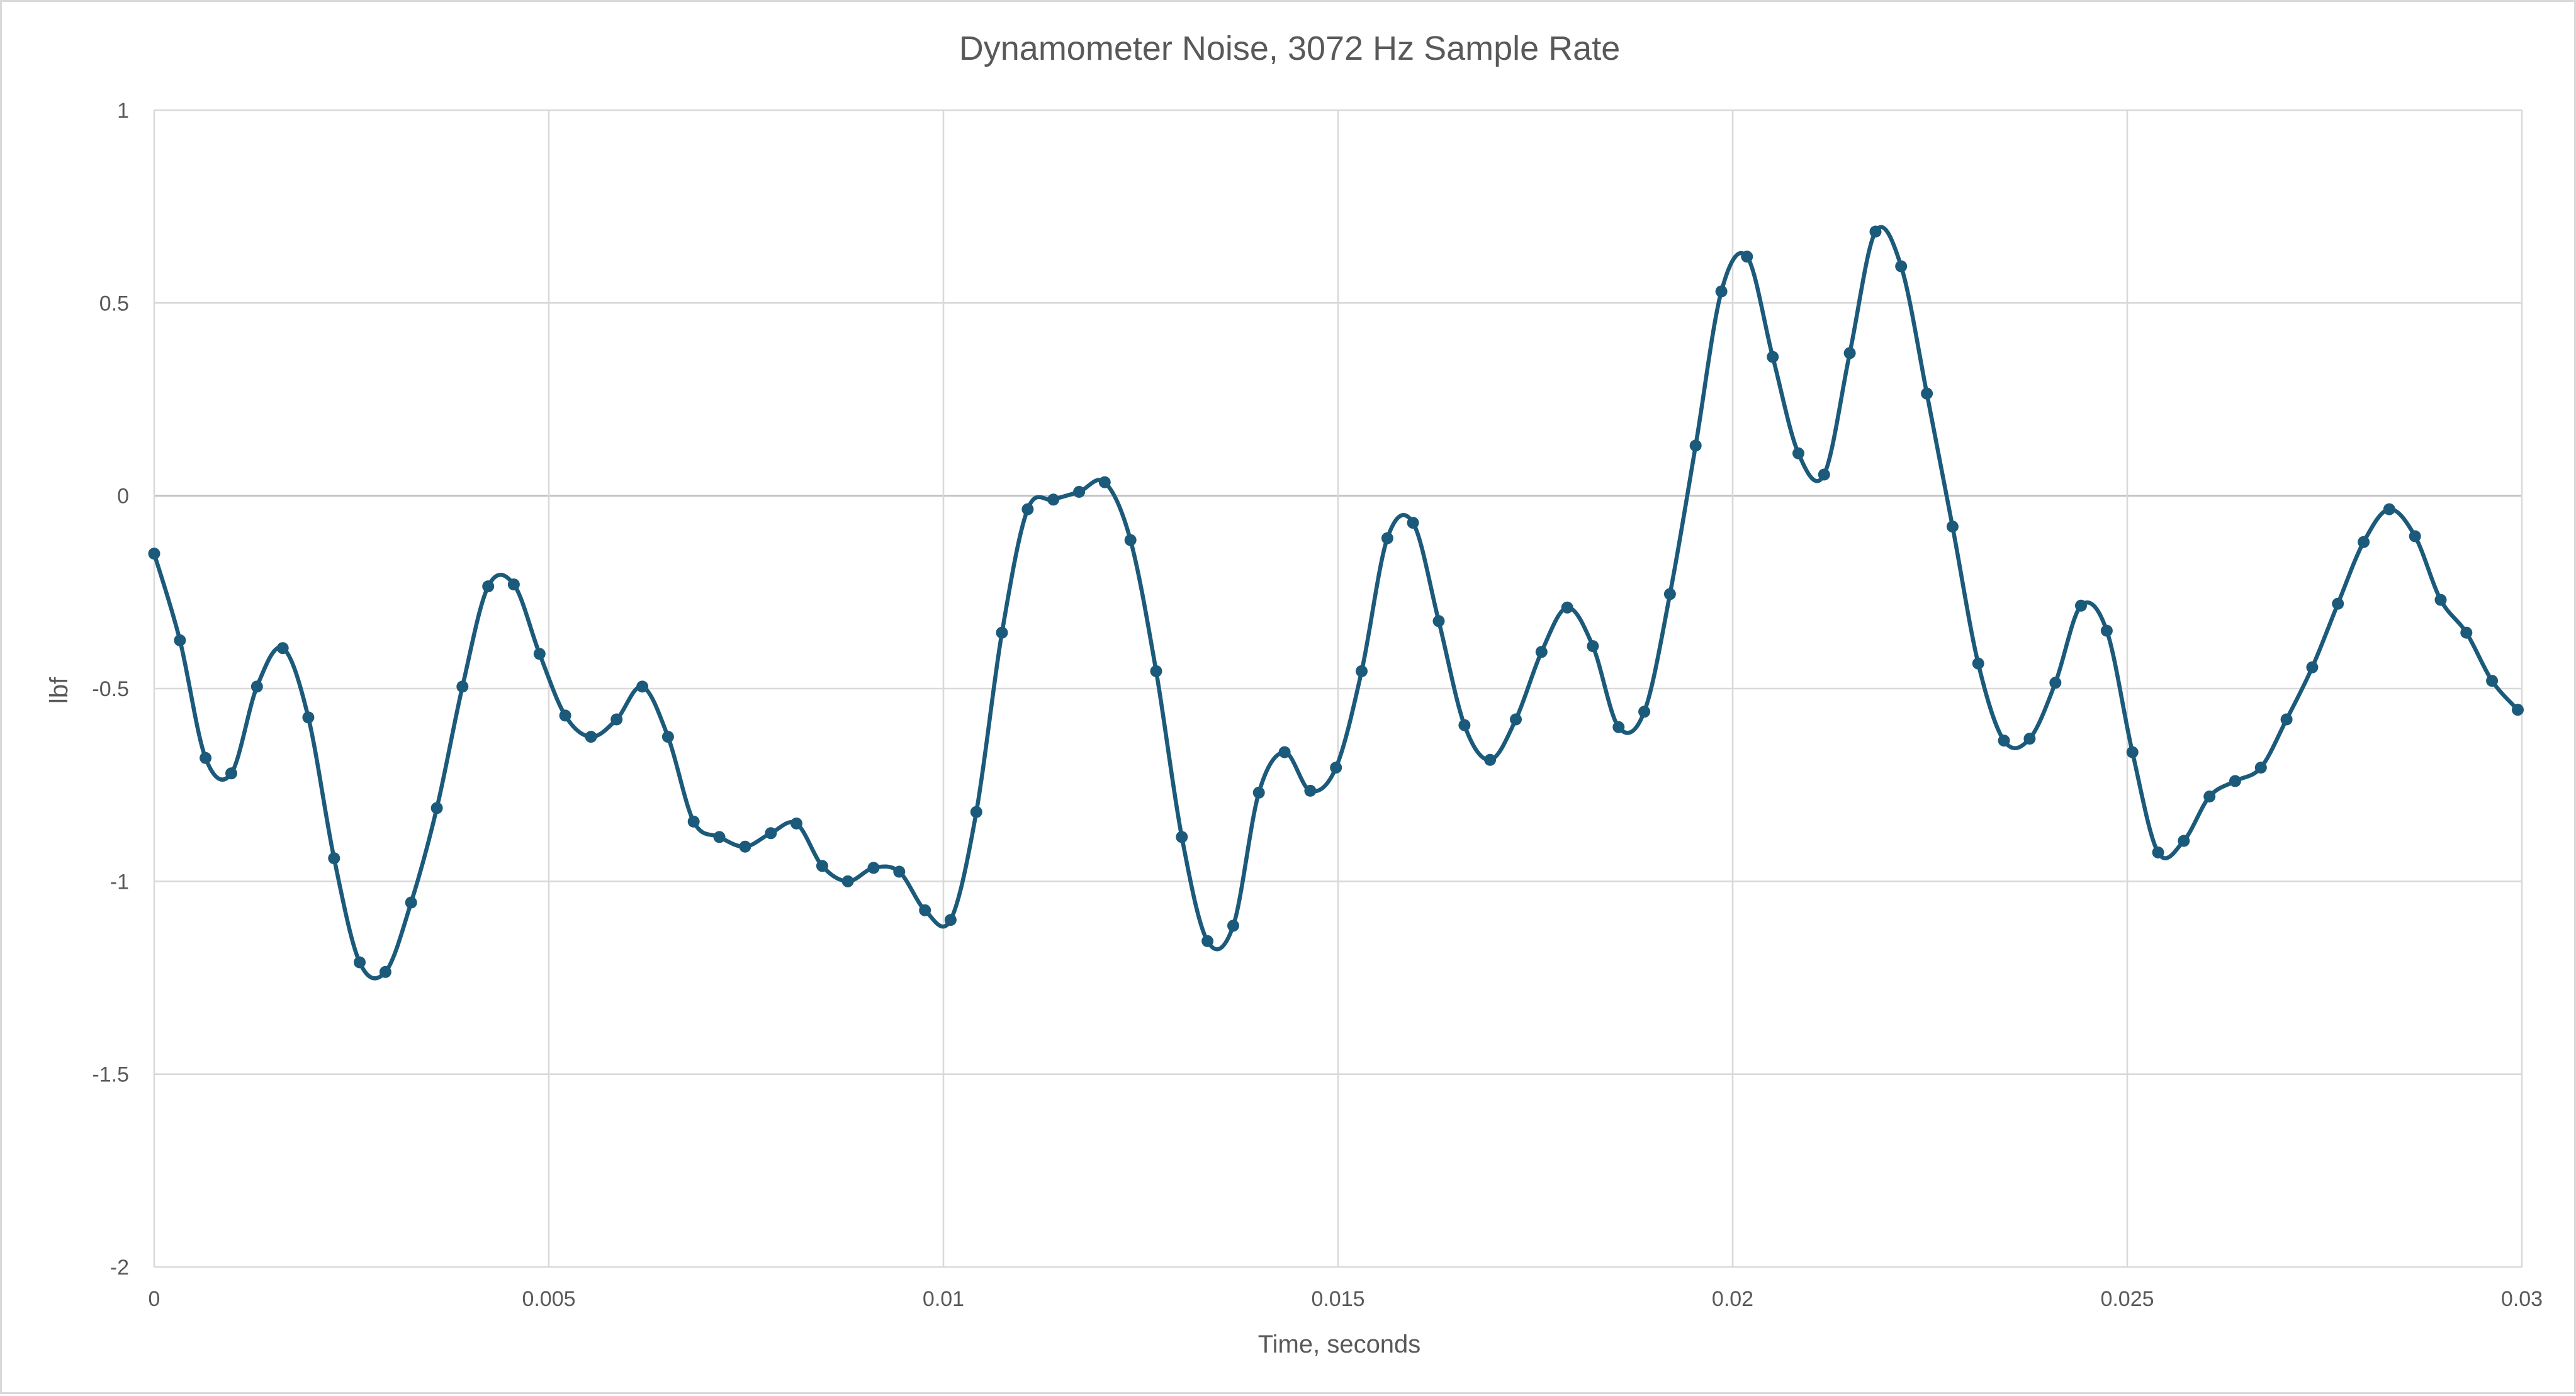 Image resolution: width=2576 pixels, height=1396 pixels. Describe the element at coordinates (59, 690) in the screenshot. I see `y-axis-title: lbf` at that location.